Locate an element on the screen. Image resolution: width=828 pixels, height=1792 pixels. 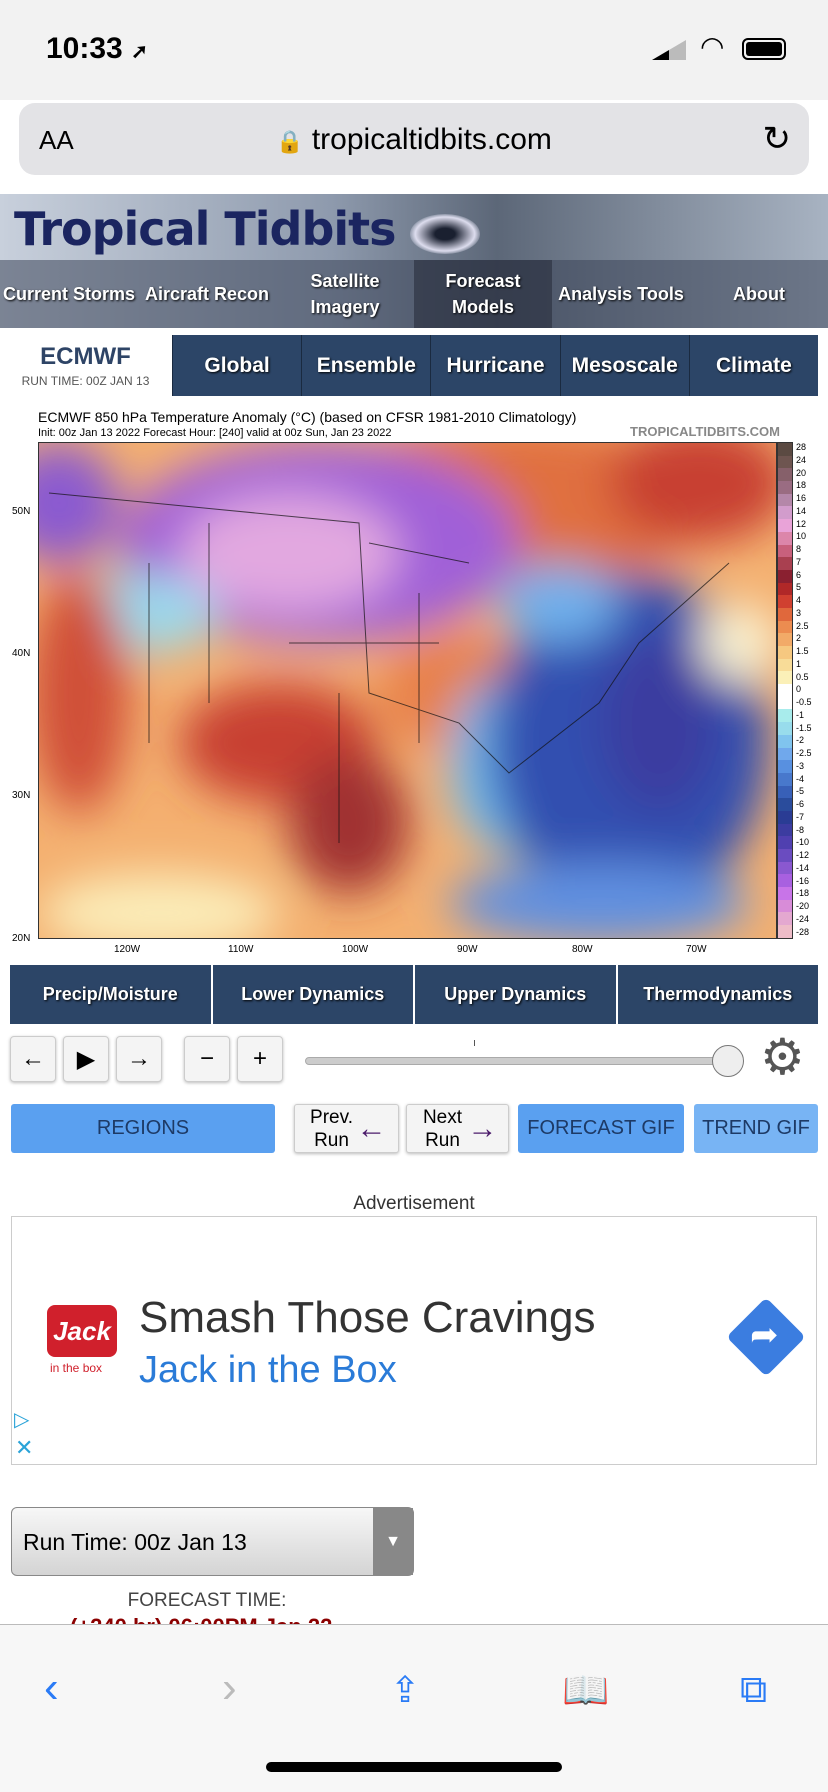
colorbar-label: 14 is located at coordinates (801, 510).